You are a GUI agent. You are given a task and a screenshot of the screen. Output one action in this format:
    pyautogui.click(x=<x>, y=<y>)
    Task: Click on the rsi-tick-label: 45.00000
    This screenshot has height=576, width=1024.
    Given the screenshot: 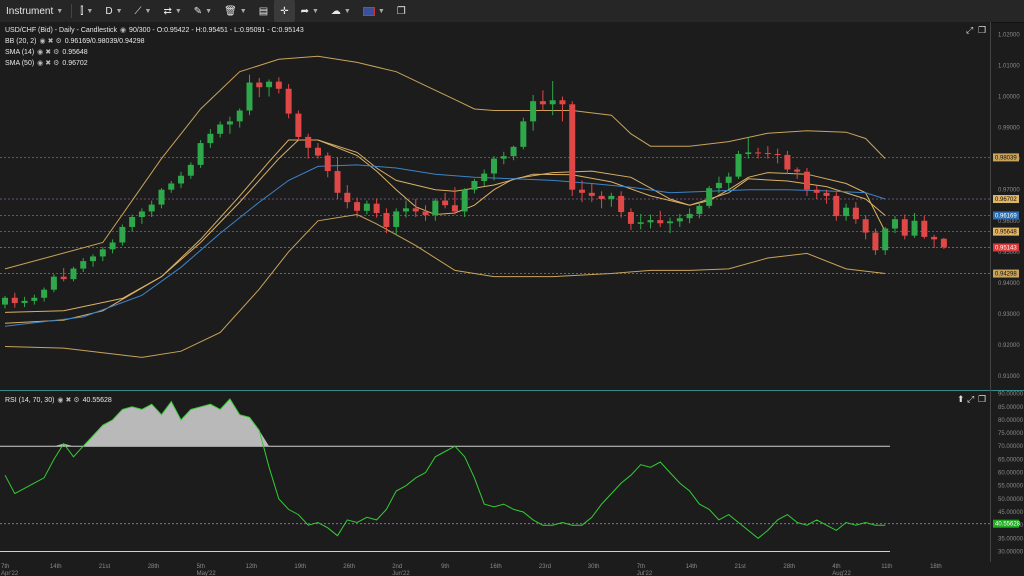 What is the action you would take?
    pyautogui.click(x=1011, y=513)
    